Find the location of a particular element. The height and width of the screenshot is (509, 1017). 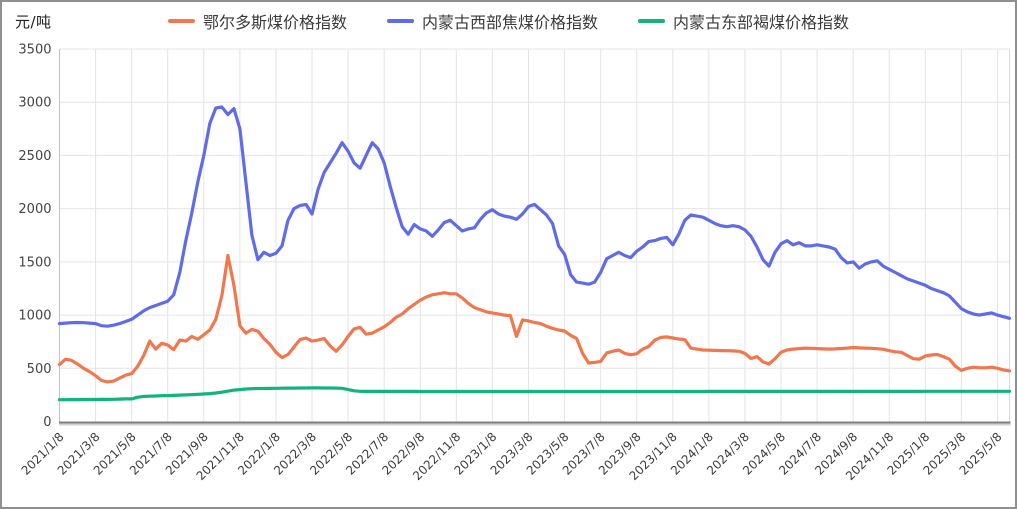

legend-item-east-lignite-index: 内蒙古东部褐煤价格指数 is located at coordinates (743, 21).